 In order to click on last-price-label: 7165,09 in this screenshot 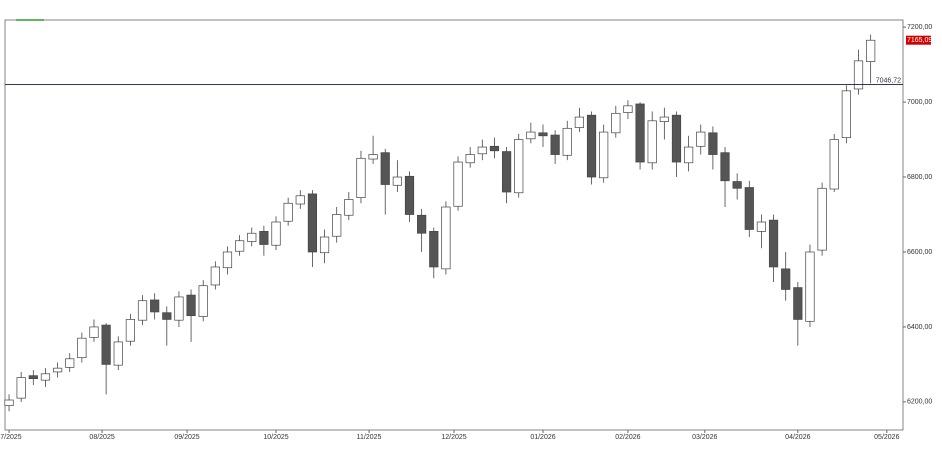, I will do `click(919, 40)`.